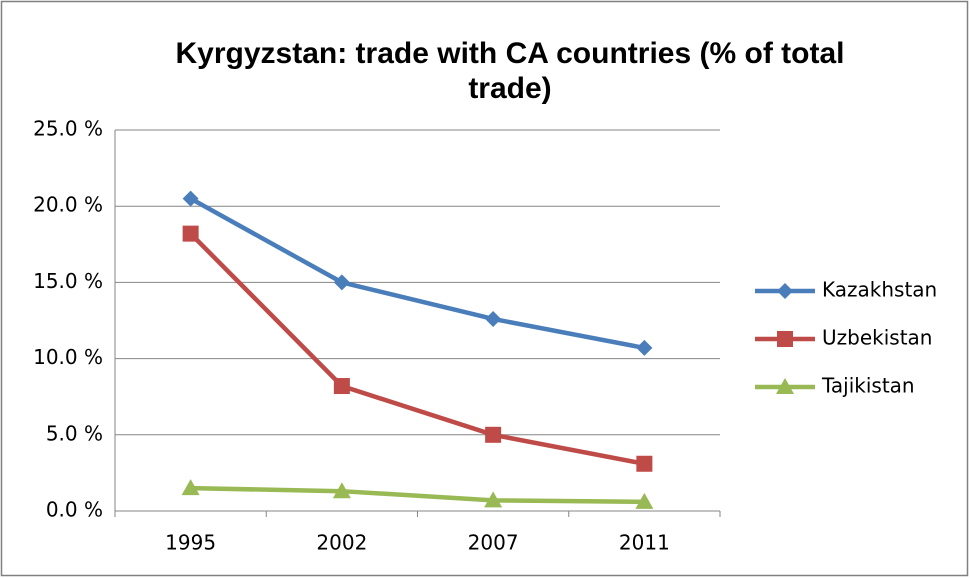  What do you see at coordinates (68, 281) in the screenshot?
I see `y-tick-label: 15.0 %` at bounding box center [68, 281].